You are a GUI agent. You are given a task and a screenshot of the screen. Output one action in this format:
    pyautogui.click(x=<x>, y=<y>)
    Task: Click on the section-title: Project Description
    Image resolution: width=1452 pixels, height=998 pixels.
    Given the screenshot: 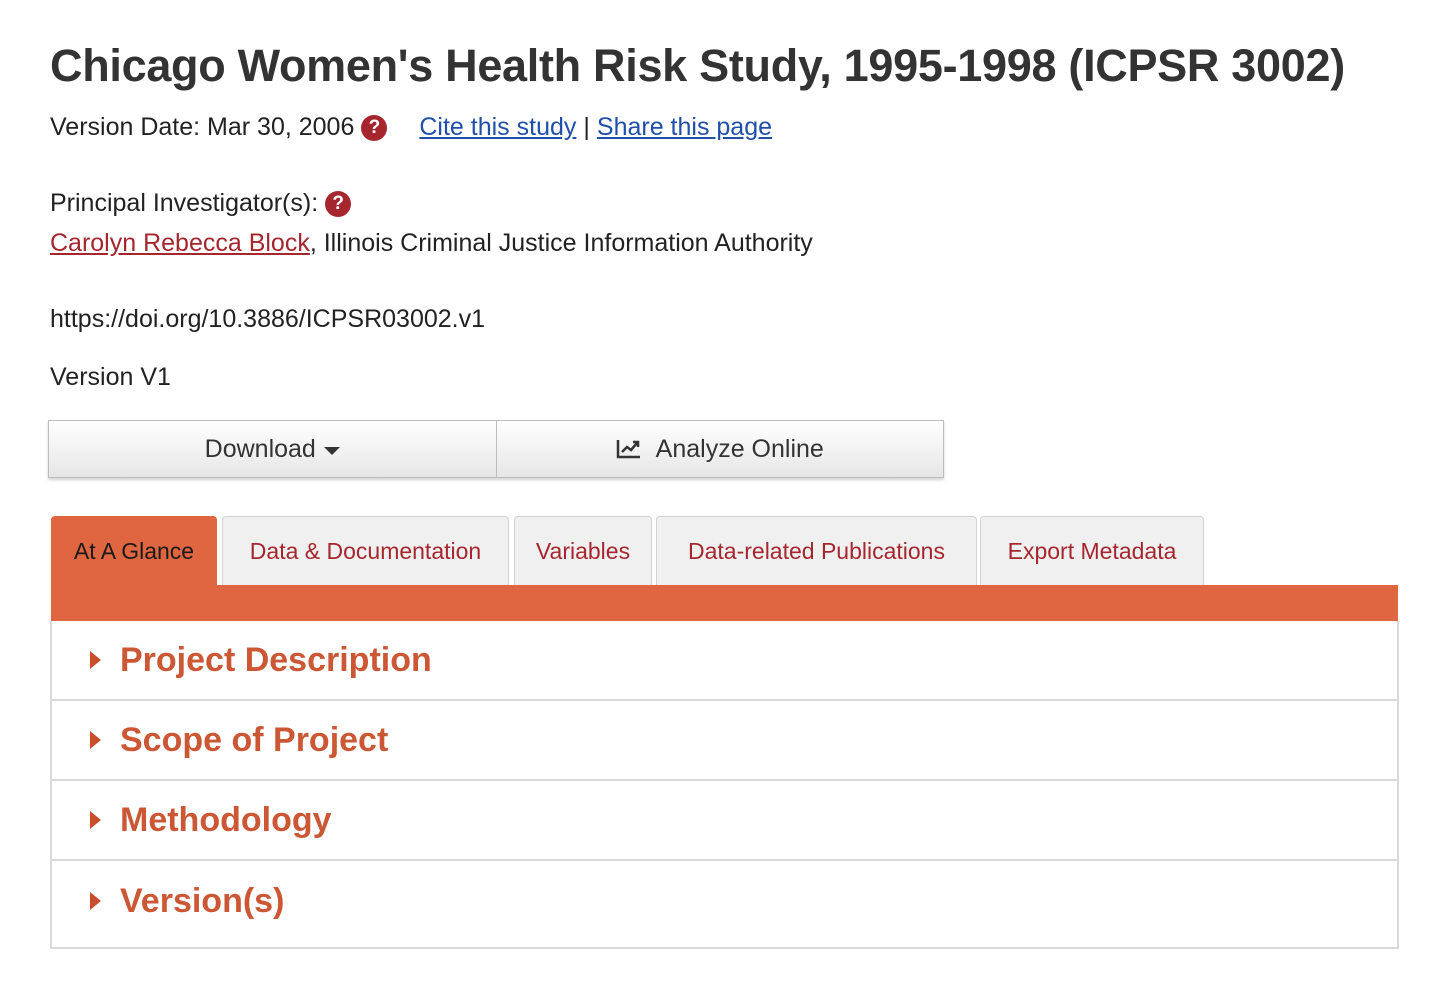 What is the action you would take?
    pyautogui.click(x=276, y=660)
    